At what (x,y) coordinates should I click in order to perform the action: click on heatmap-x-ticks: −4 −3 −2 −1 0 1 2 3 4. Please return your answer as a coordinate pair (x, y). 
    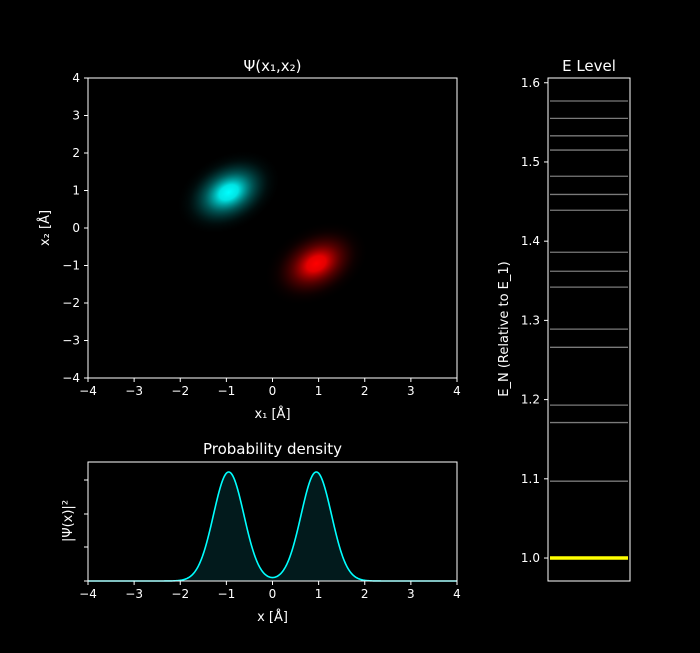
    Looking at the image, I should click on (270, 388).